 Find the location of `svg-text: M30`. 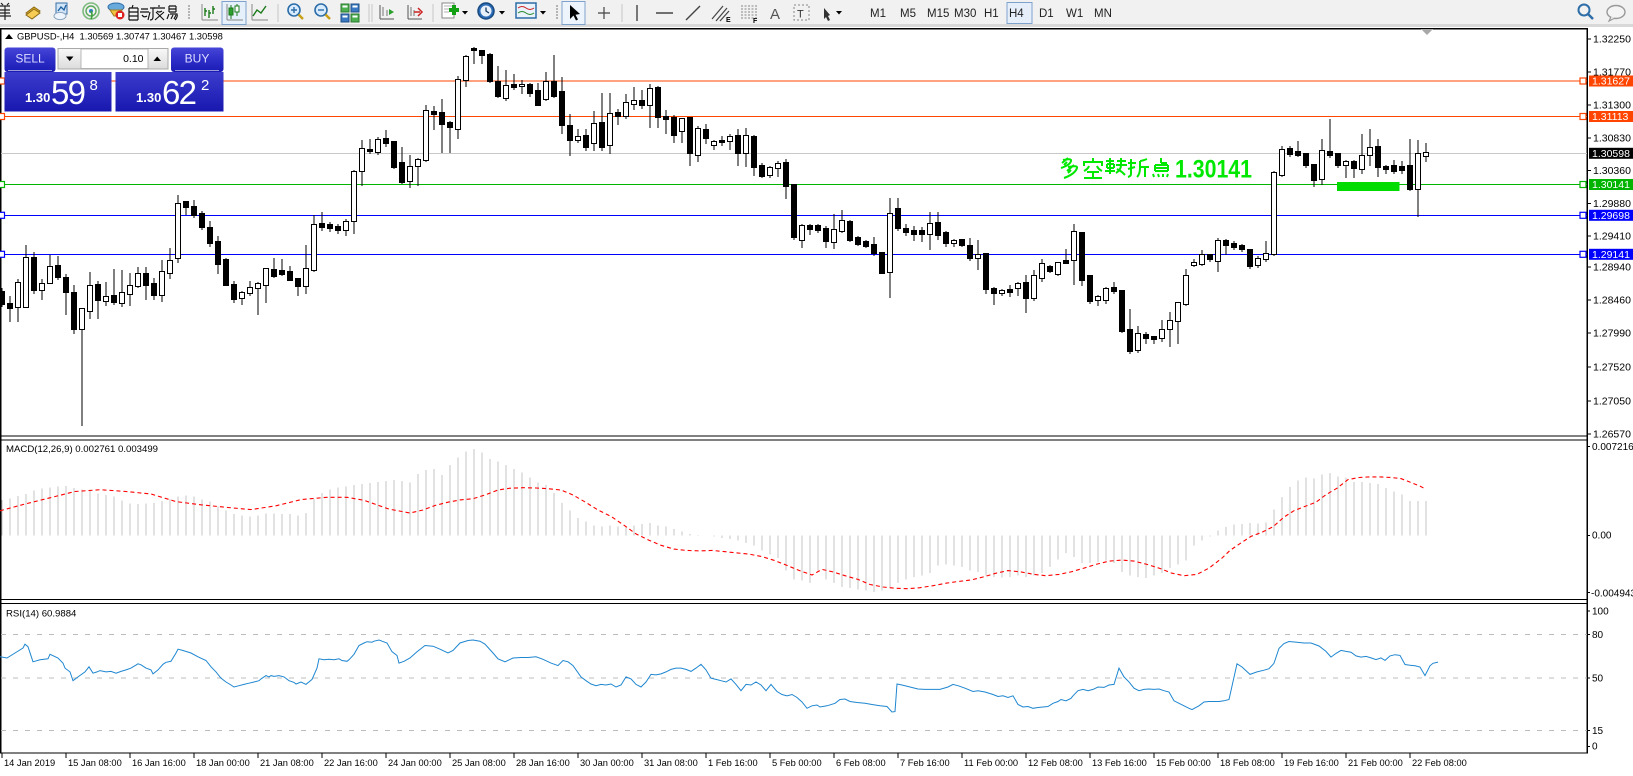

svg-text: M30 is located at coordinates (965, 14).